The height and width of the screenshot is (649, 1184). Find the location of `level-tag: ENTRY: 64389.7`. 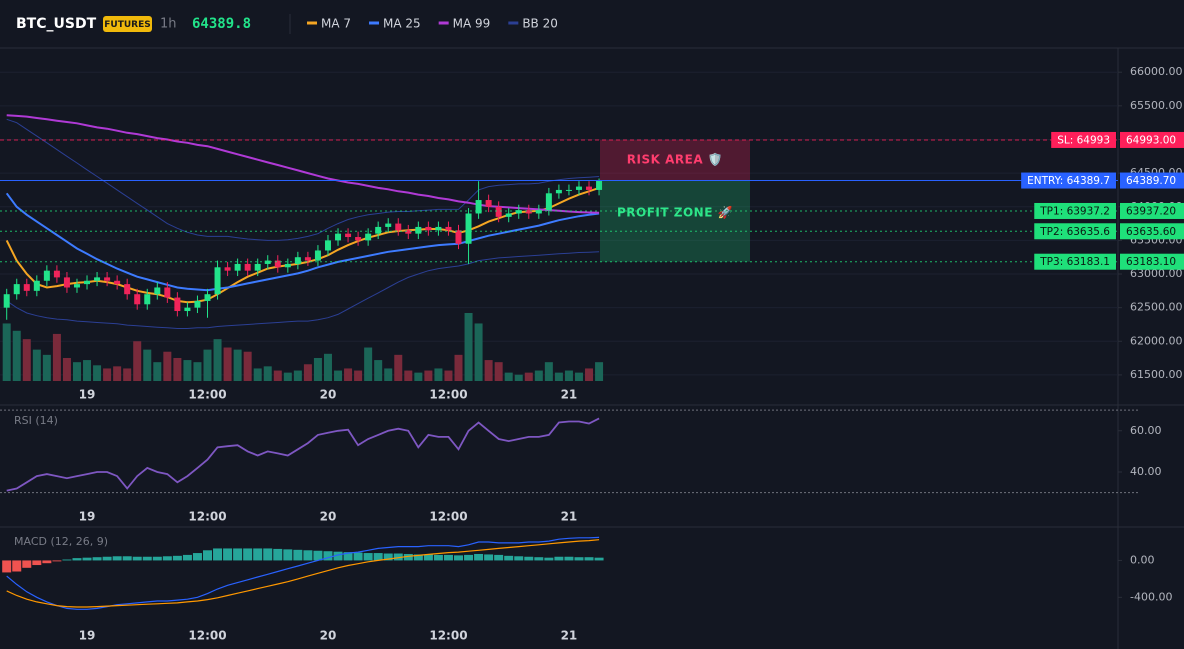

level-tag: ENTRY: 64389.7 is located at coordinates (1068, 181).